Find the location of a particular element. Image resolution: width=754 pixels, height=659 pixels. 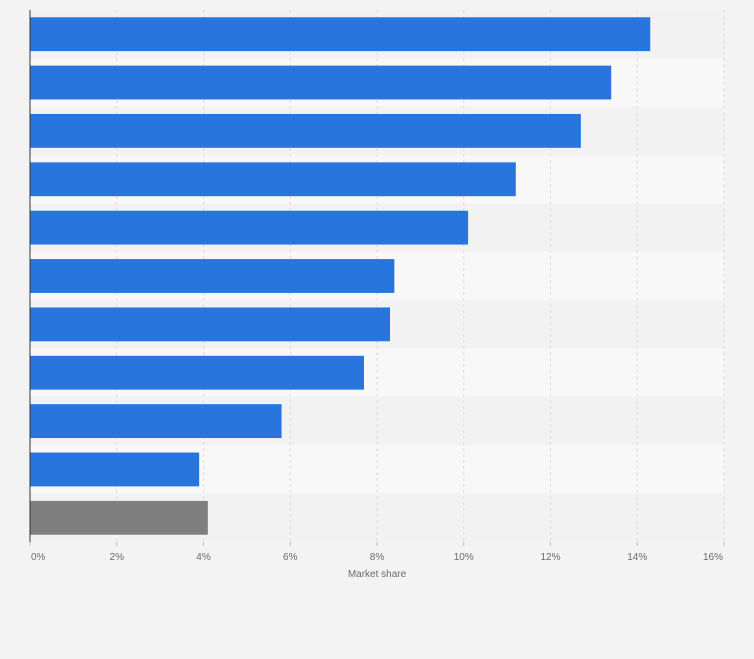

x-axis-title: Market share is located at coordinates (377, 574).